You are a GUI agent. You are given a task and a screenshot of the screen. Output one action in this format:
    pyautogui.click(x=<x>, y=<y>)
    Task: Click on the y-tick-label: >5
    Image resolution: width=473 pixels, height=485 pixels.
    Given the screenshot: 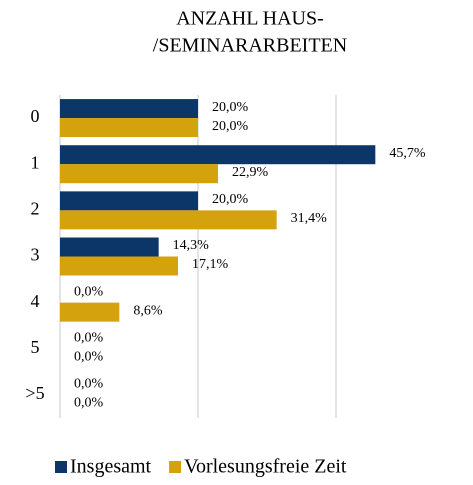 What is the action you would take?
    pyautogui.click(x=34, y=393)
    